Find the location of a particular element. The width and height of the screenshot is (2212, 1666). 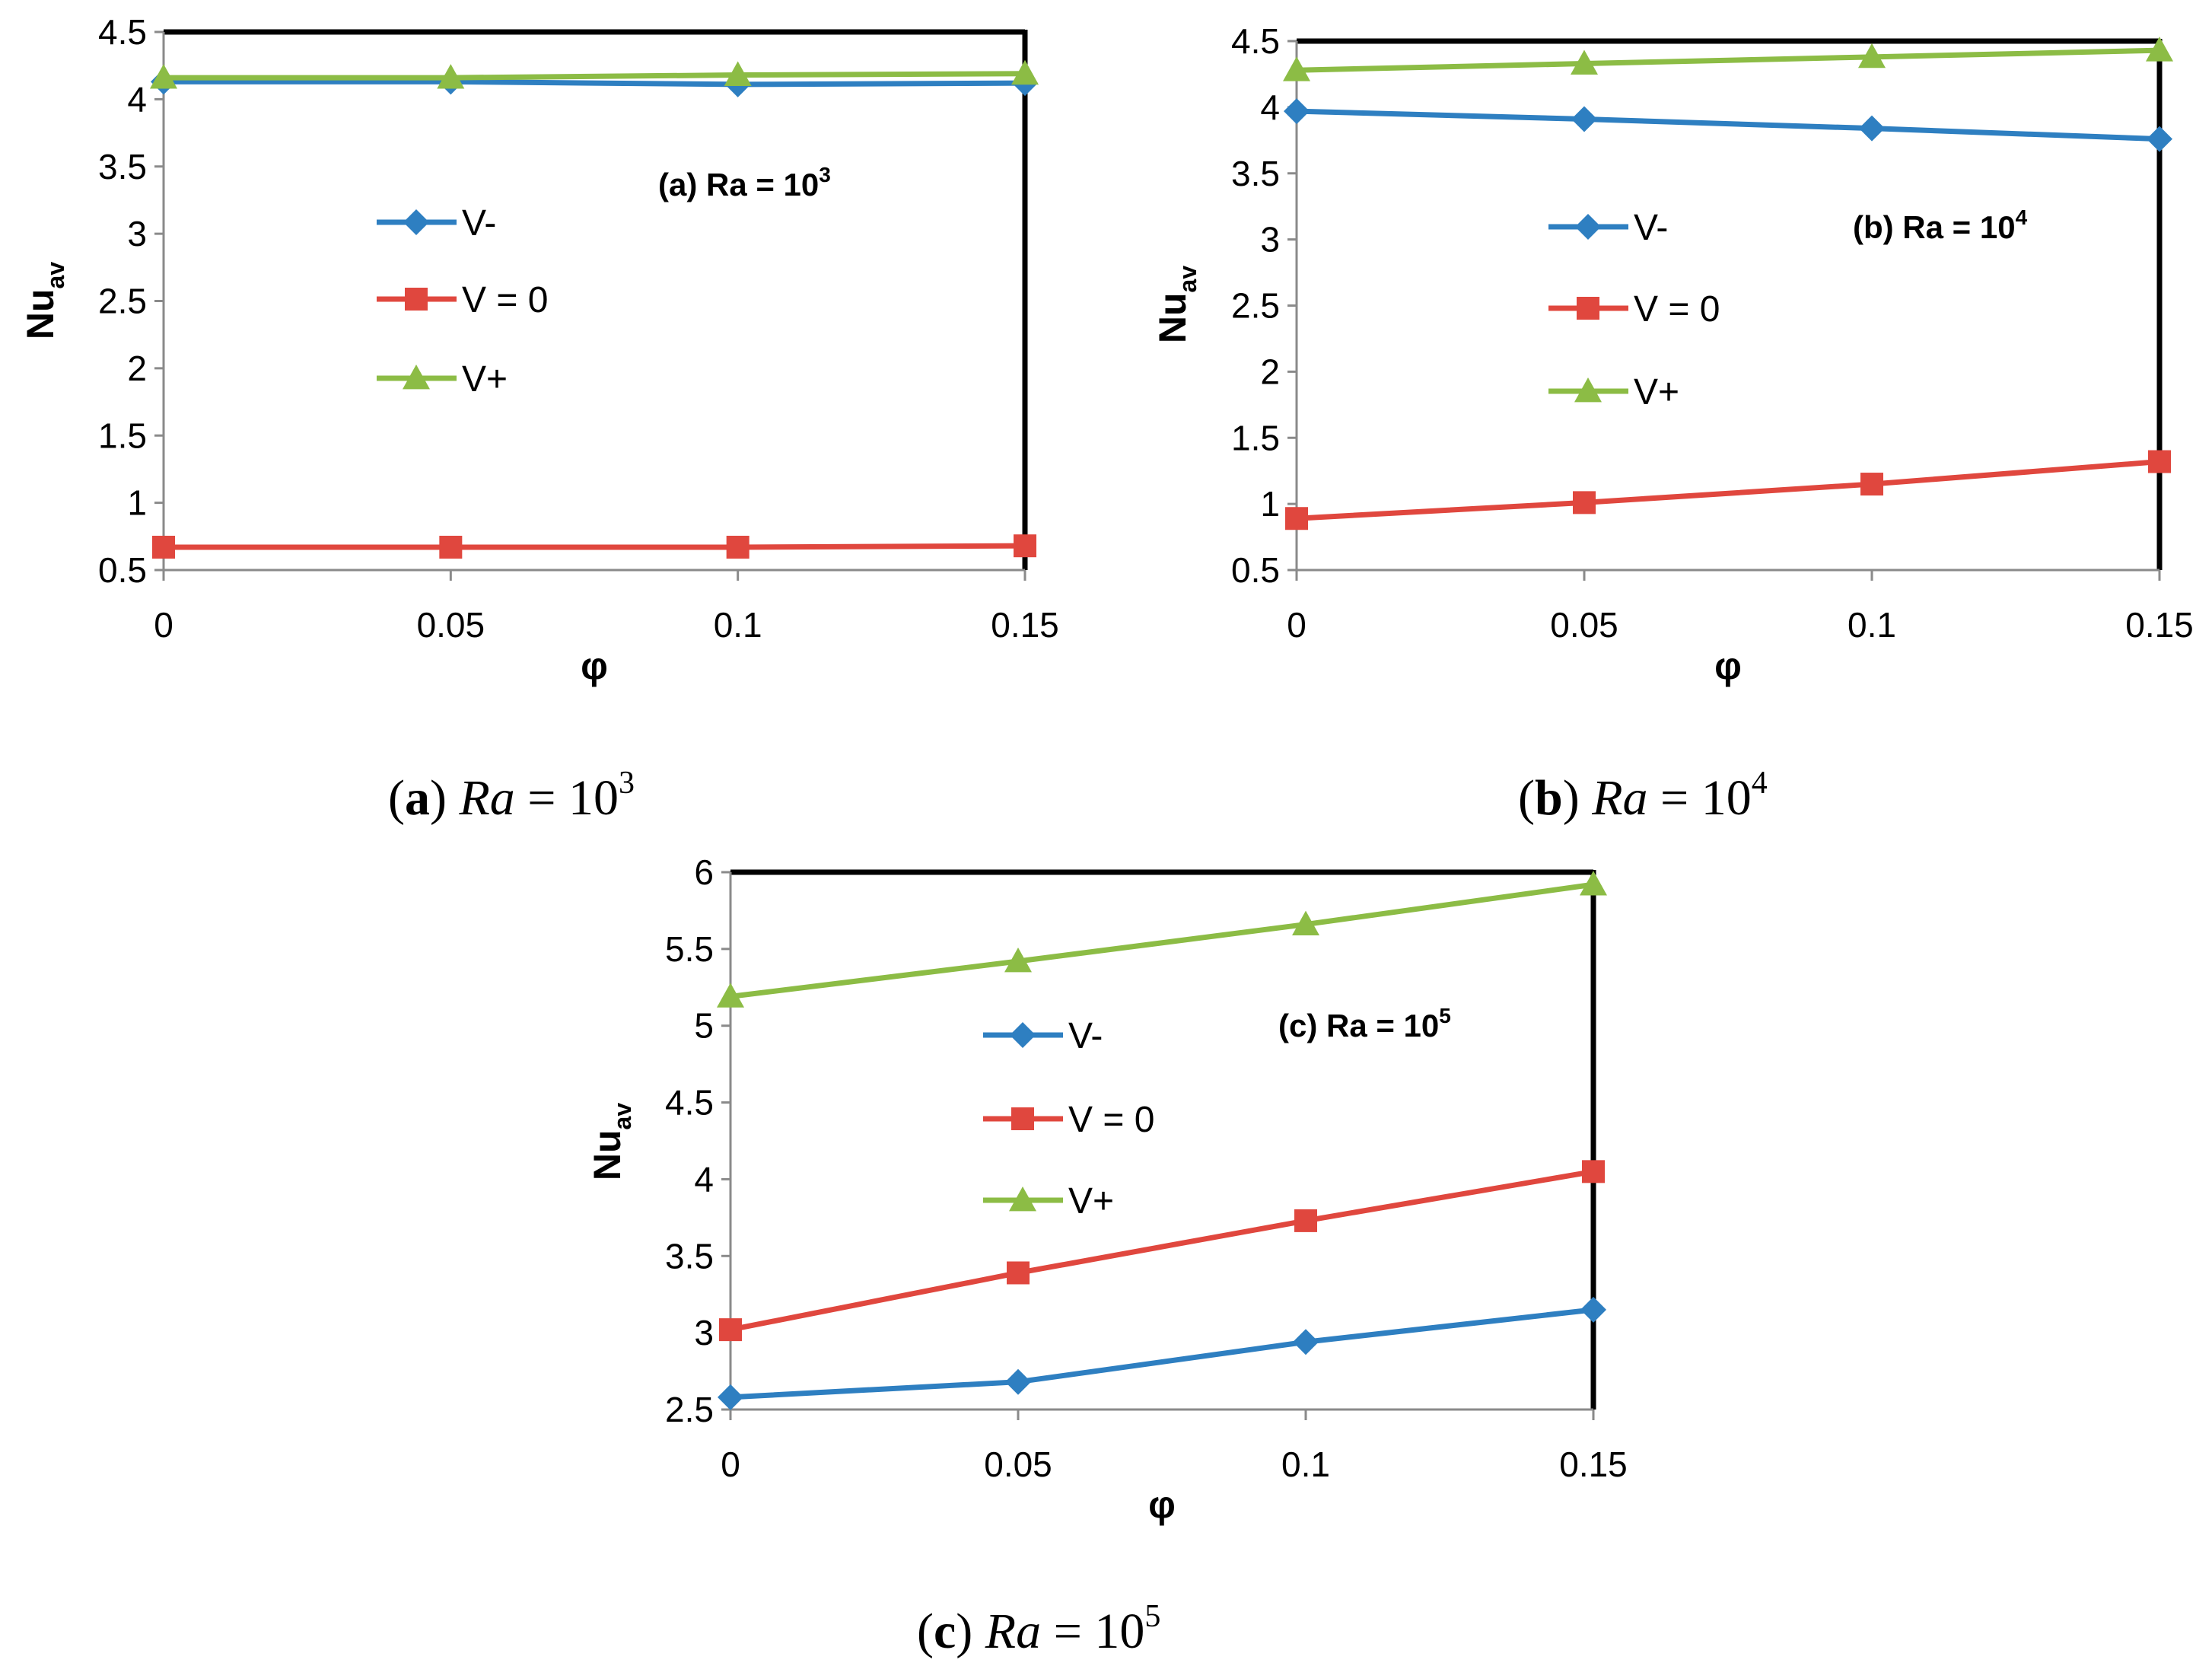

y-tick-label: 5.5 is located at coordinates (689, 949).